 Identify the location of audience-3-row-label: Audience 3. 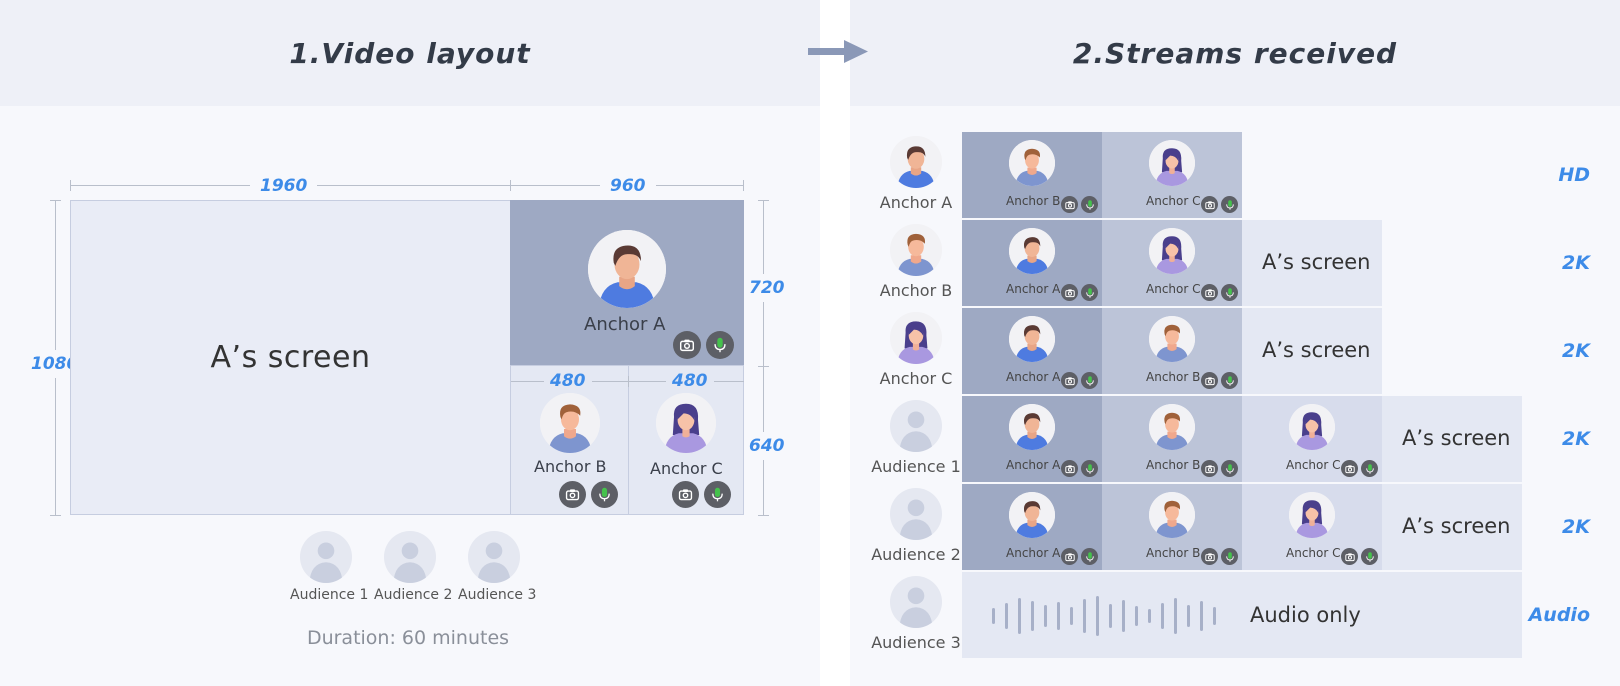
(916, 642).